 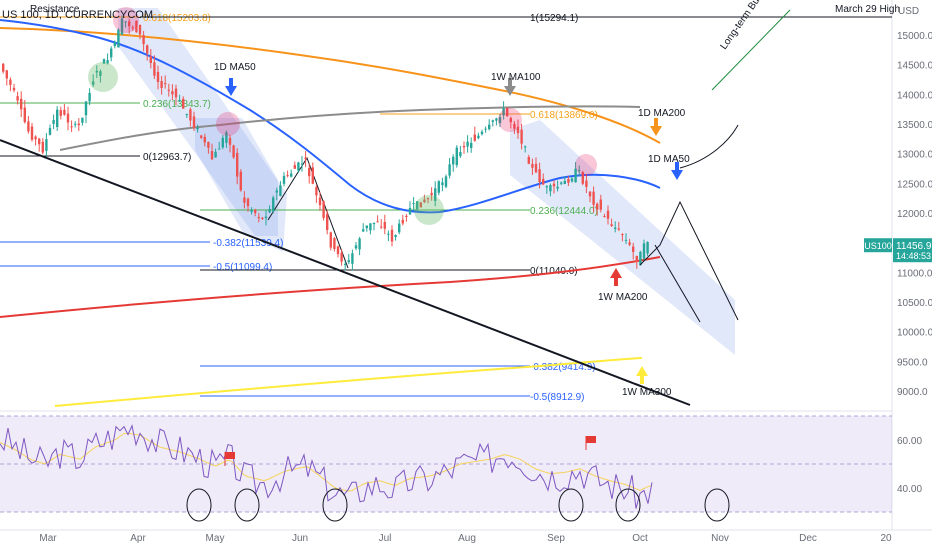 What do you see at coordinates (616, 282) in the screenshot?
I see `ma200w-arrow-stem` at bounding box center [616, 282].